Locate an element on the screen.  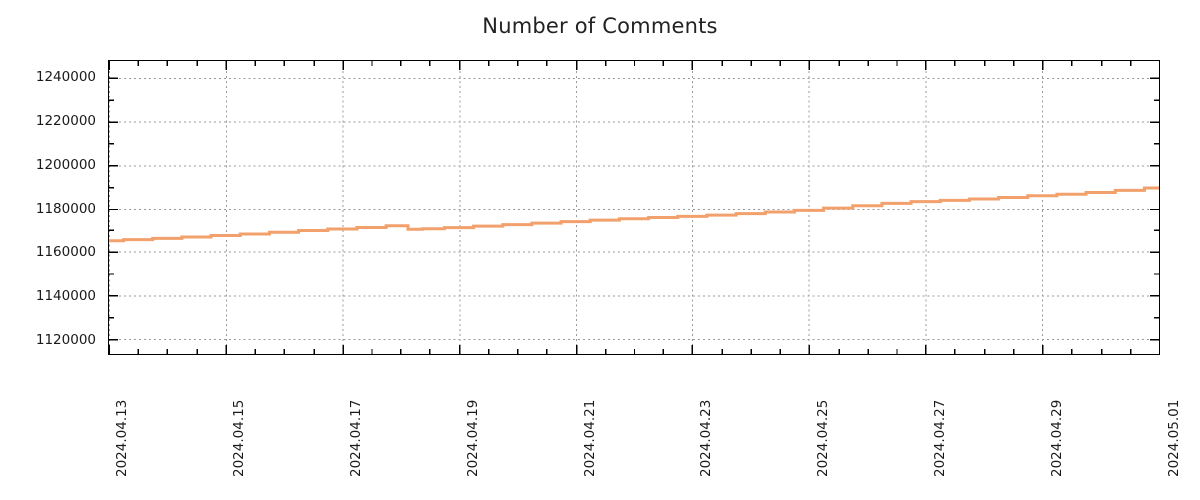
x-axis-tick-label: 2024.05.01 is located at coordinates (1174, 438).